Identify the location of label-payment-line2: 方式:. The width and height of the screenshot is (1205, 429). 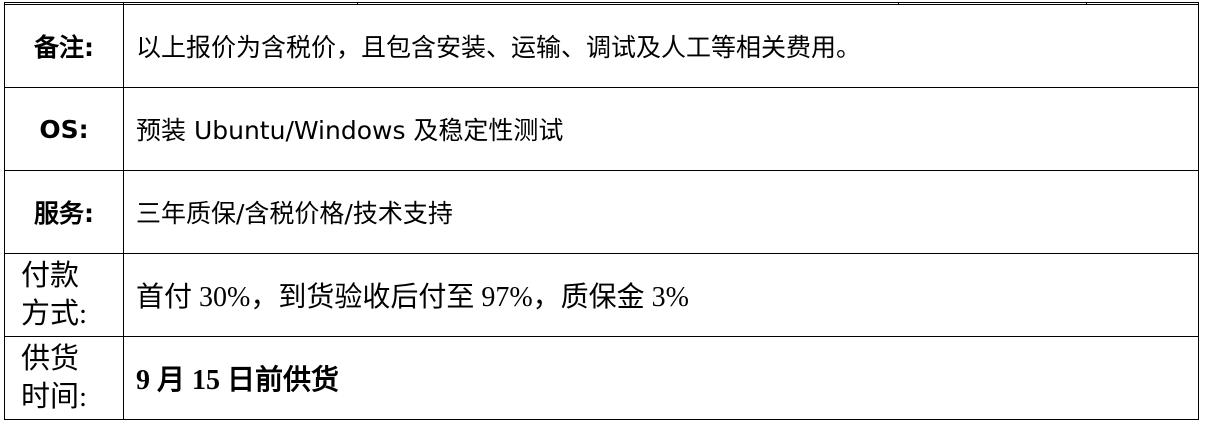
(54, 314).